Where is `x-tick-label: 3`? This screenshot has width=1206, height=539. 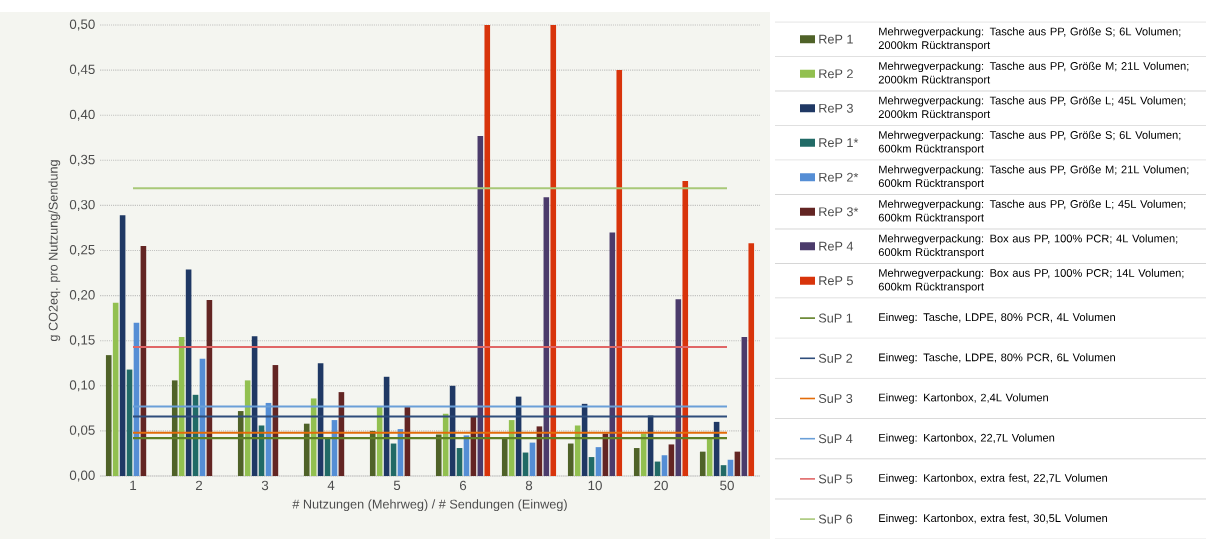
x-tick-label: 3 is located at coordinates (265, 485).